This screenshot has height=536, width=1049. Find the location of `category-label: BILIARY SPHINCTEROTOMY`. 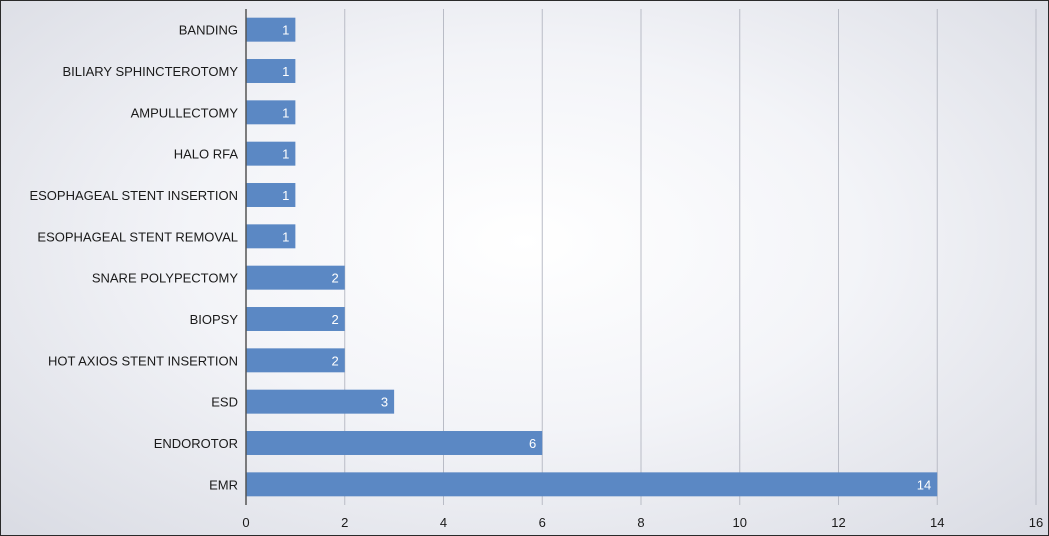

category-label: BILIARY SPHINCTEROTOMY is located at coordinates (150, 71).